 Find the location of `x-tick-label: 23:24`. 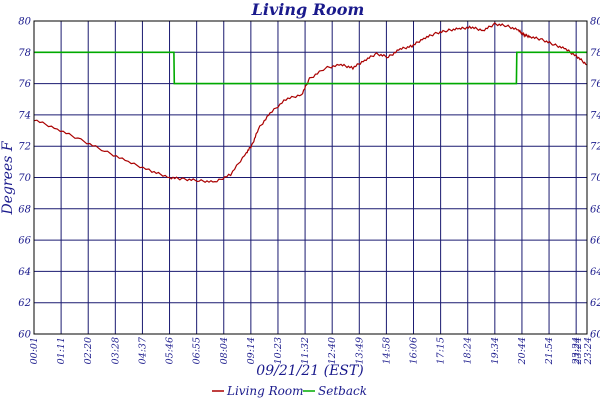

x-tick-label: 23:24 is located at coordinates (576, 351).